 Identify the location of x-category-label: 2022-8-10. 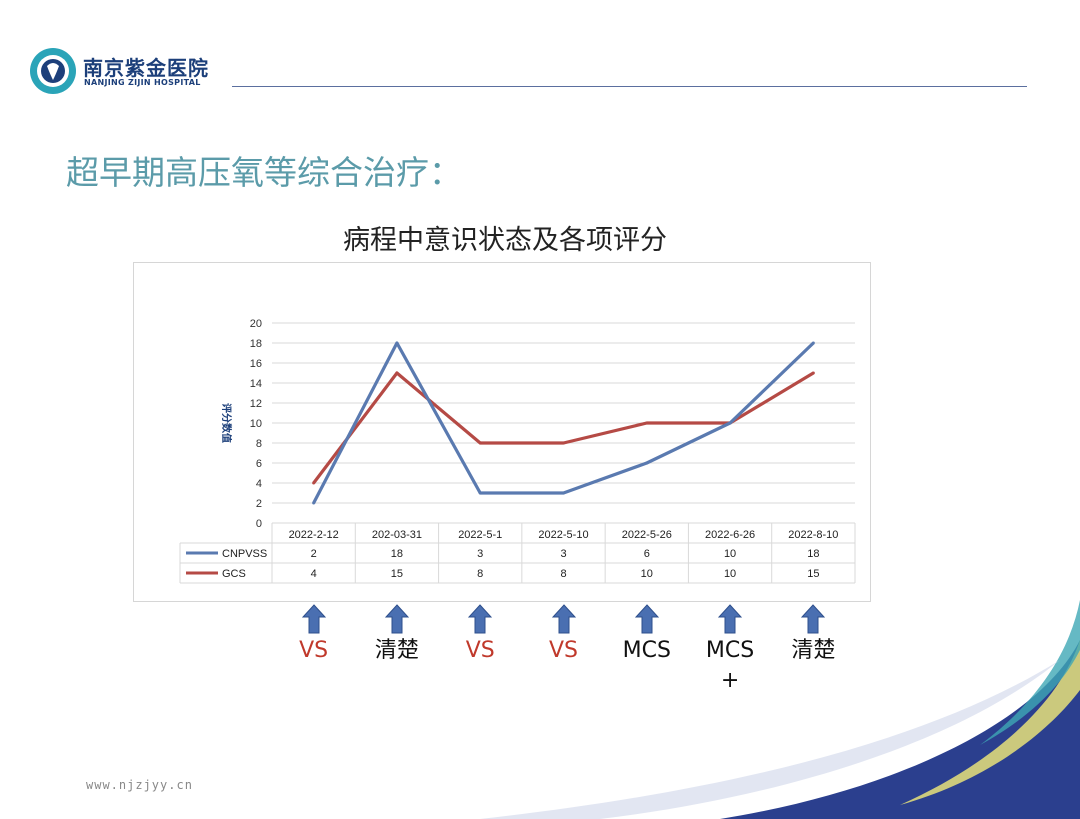
(813, 535).